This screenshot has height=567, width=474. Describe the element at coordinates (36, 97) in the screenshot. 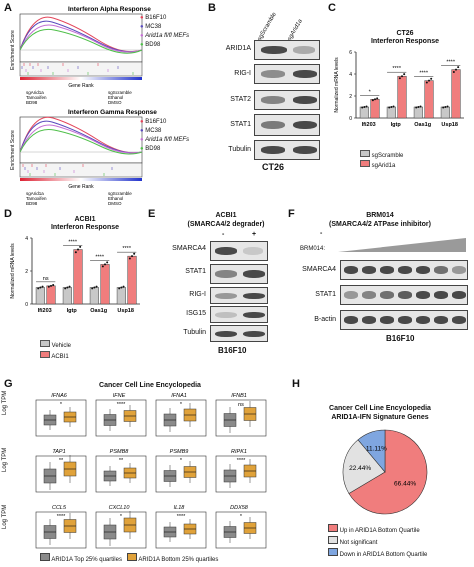

I see `svg-text: Tamoxifen` at that location.